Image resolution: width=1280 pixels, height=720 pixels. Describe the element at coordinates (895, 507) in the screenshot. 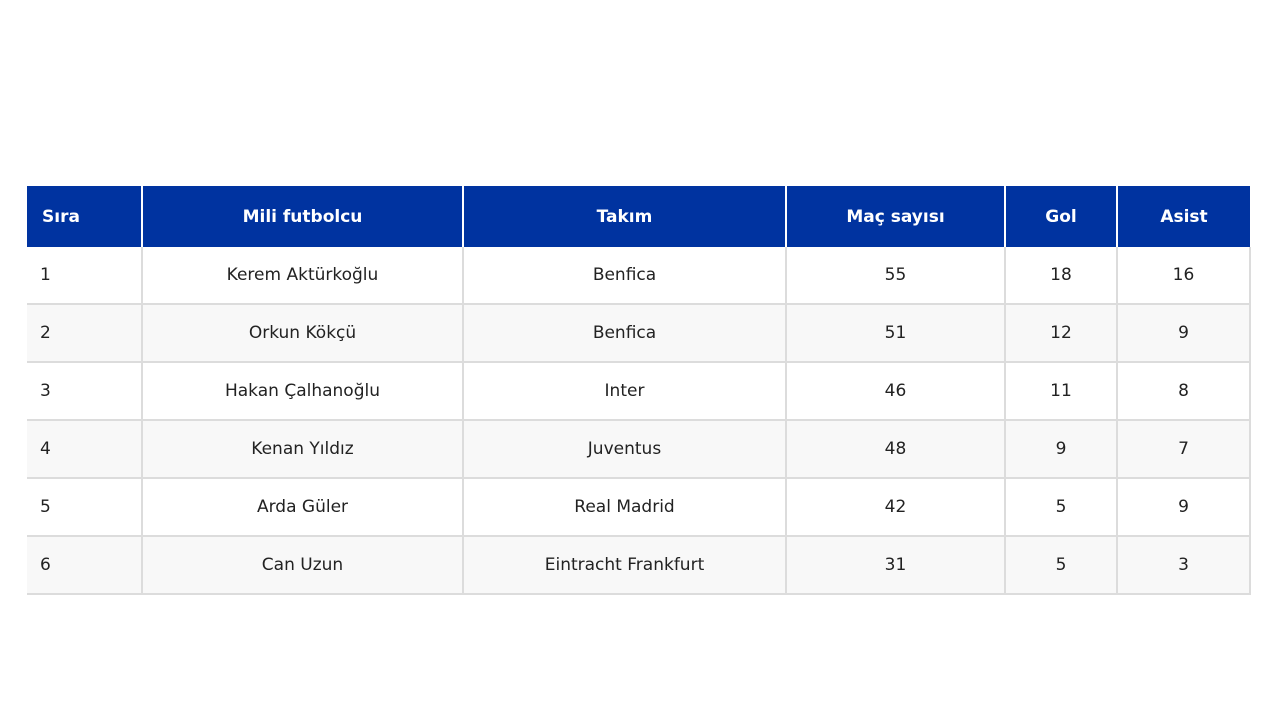

I see `cell-matches: 42` at that location.